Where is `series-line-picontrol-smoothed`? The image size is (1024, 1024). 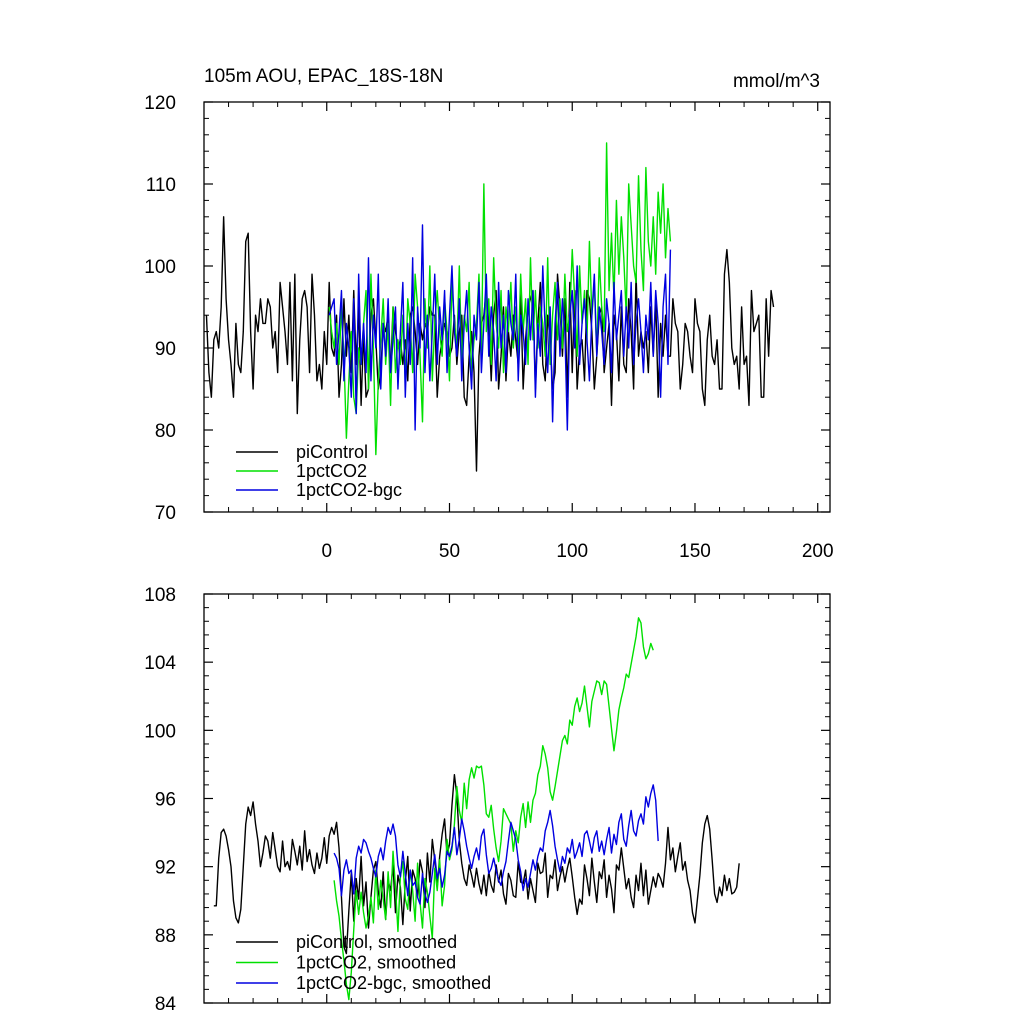
series-line-picontrol-smoothed is located at coordinates (476, 864).